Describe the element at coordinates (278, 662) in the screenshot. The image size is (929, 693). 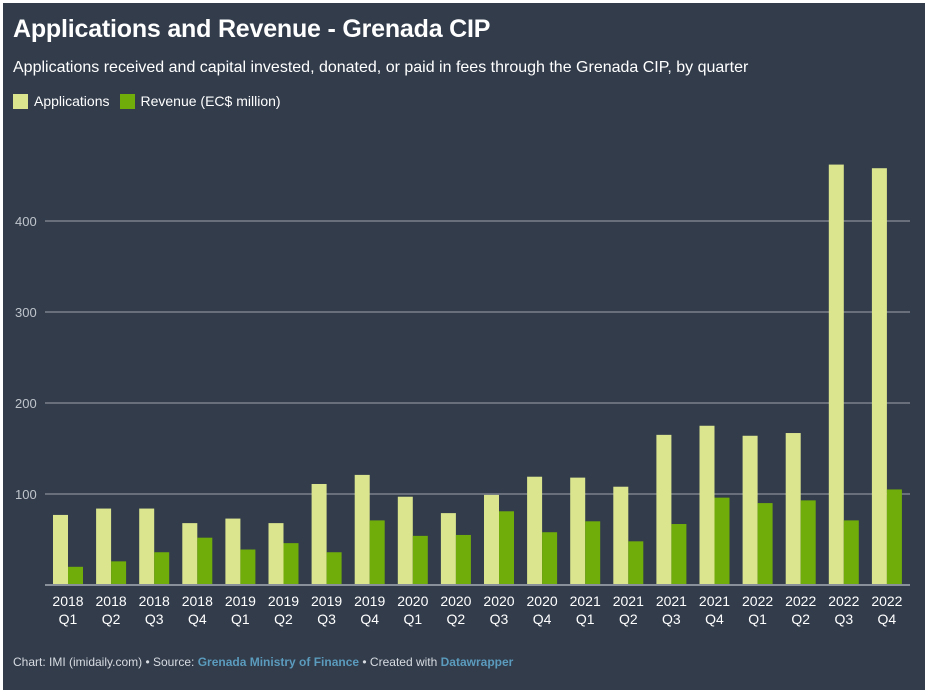
I see `source-link: Grenada Ministry of Finance` at that location.